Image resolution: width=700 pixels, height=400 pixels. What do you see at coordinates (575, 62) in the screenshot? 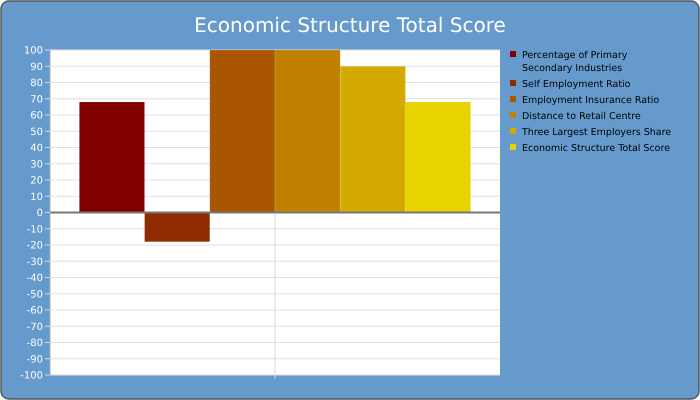
I see `legend-label: Percentage of Primary Secondary Industries` at bounding box center [575, 62].